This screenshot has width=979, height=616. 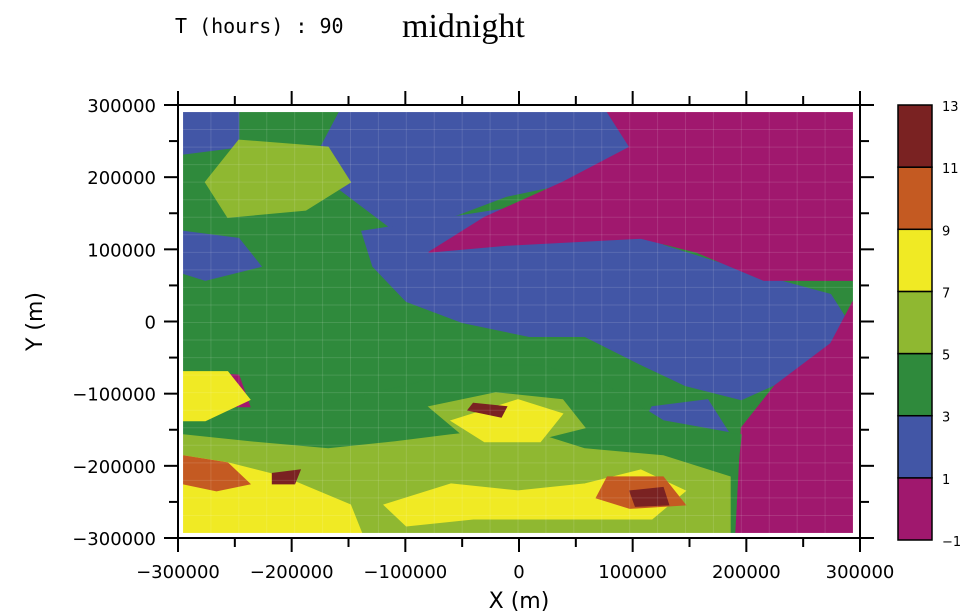 What do you see at coordinates (632, 572) in the screenshot?
I see `x-tick-label: 100000` at bounding box center [632, 572].